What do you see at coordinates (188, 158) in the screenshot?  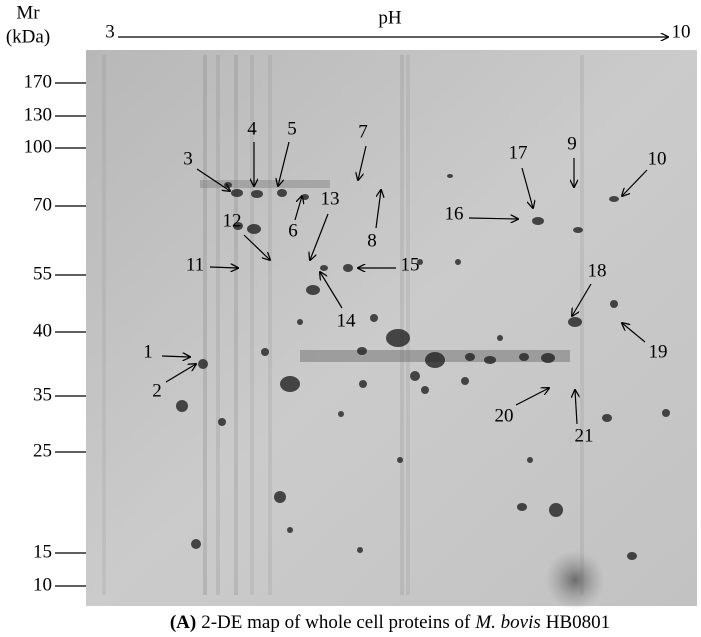 I see `spot-label: 3` at bounding box center [188, 158].